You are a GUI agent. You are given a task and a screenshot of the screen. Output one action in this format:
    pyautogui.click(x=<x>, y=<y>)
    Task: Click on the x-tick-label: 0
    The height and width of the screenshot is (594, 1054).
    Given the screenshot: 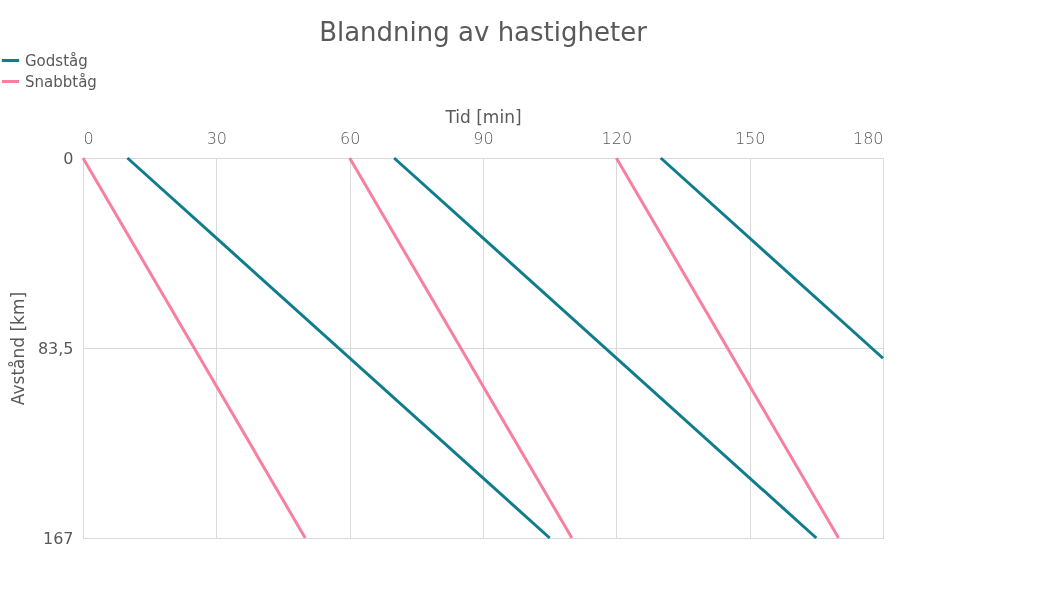 What is the action you would take?
    pyautogui.click(x=88, y=138)
    